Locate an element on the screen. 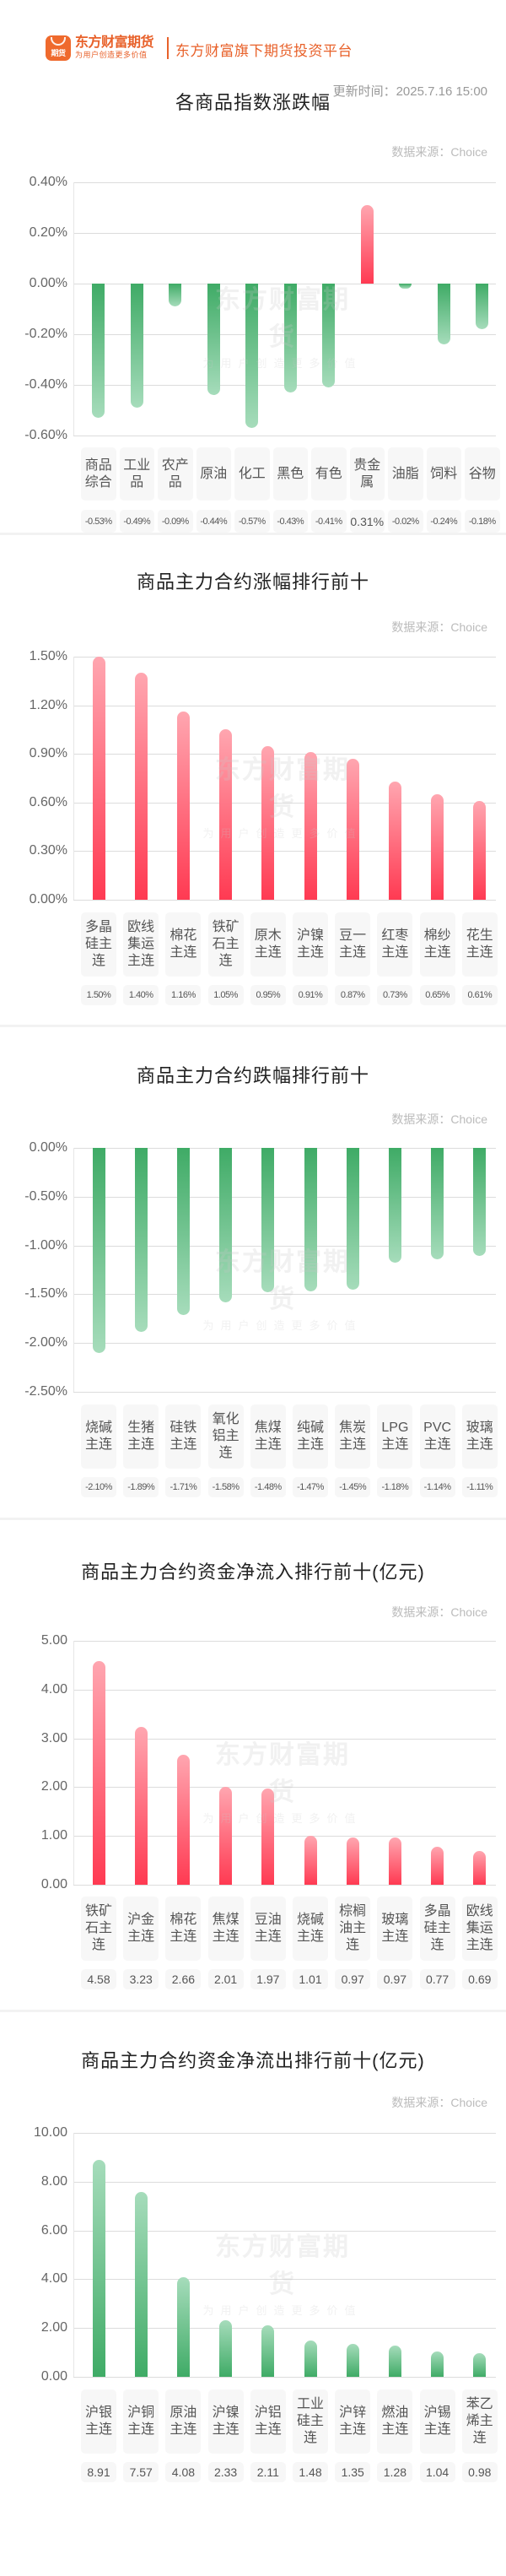 The height and width of the screenshot is (2576, 506). value-label: -0.18% is located at coordinates (482, 521).